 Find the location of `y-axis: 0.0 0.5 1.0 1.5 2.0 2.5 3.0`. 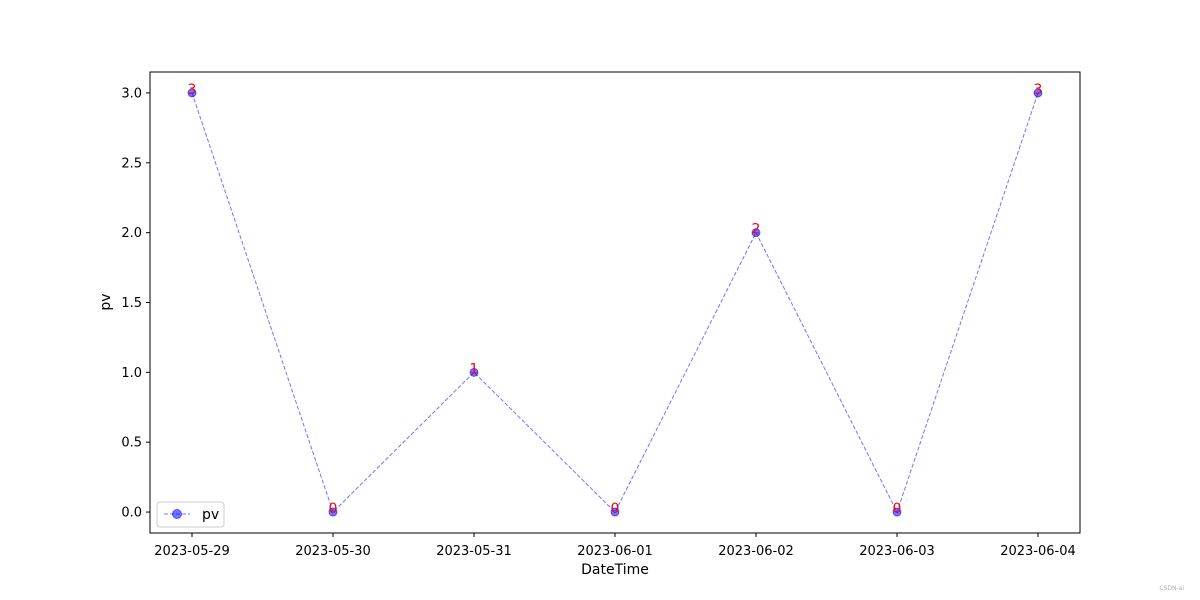

y-axis: 0.0 0.5 1.0 1.5 2.0 2.5 3.0 is located at coordinates (135, 303).